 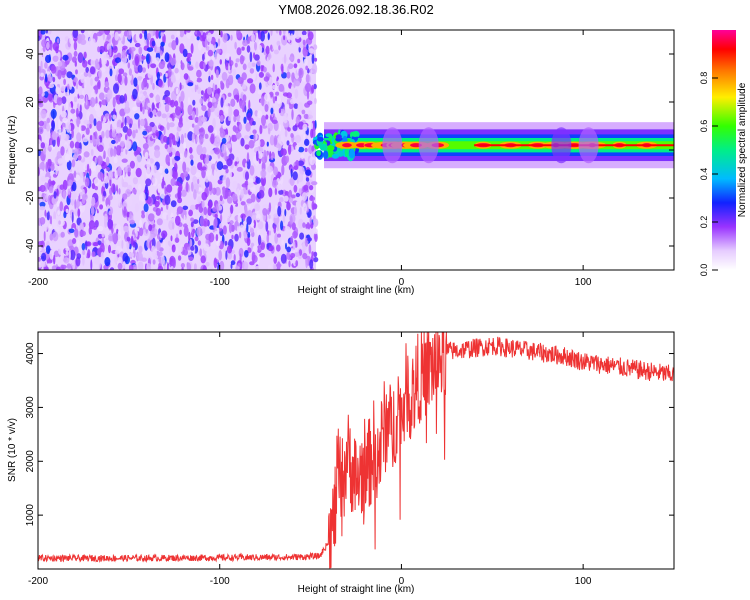 What do you see at coordinates (704, 126) in the screenshot?
I see `colorbar-tick-label: 0.6` at bounding box center [704, 126].